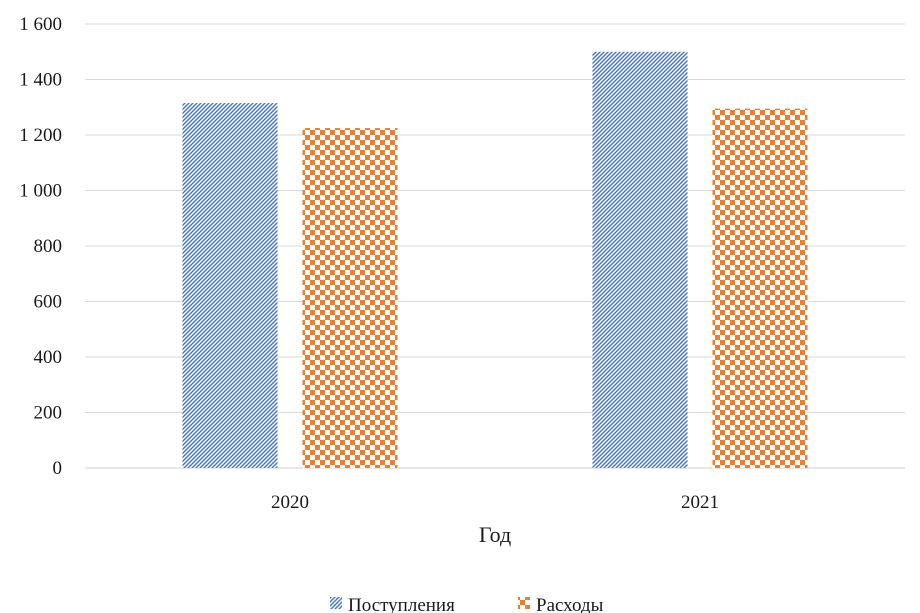 Image resolution: width=920 pixels, height=613 pixels. What do you see at coordinates (467, 604) in the screenshot?
I see `legend: Поступления Расходы` at bounding box center [467, 604].